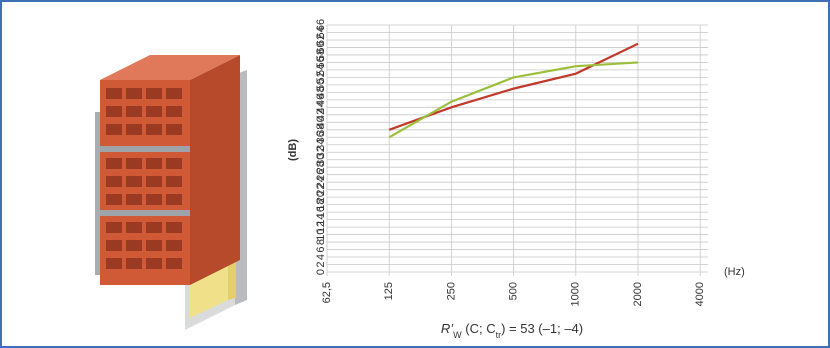 The height and width of the screenshot is (348, 830). Describe the element at coordinates (321, 160) in the screenshot. I see `y-tick-label: 30` at that location.